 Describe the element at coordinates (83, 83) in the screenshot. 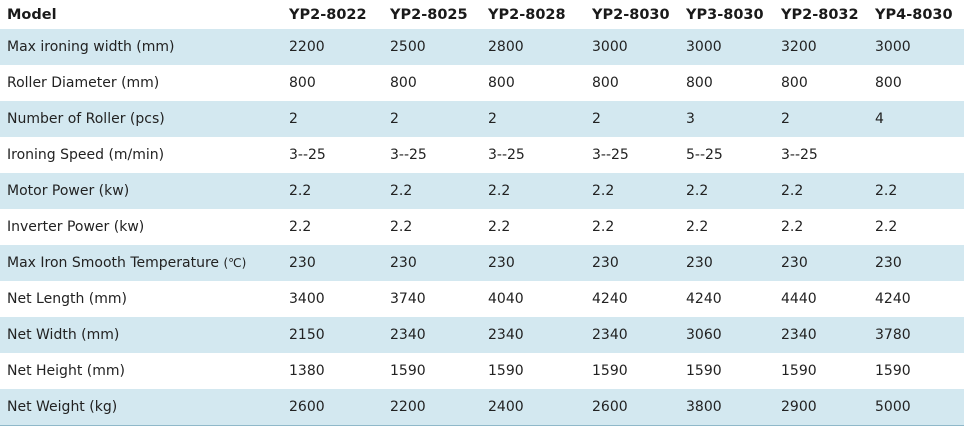

I see `row-label-text: Roller Diameter (mm)` at that location.